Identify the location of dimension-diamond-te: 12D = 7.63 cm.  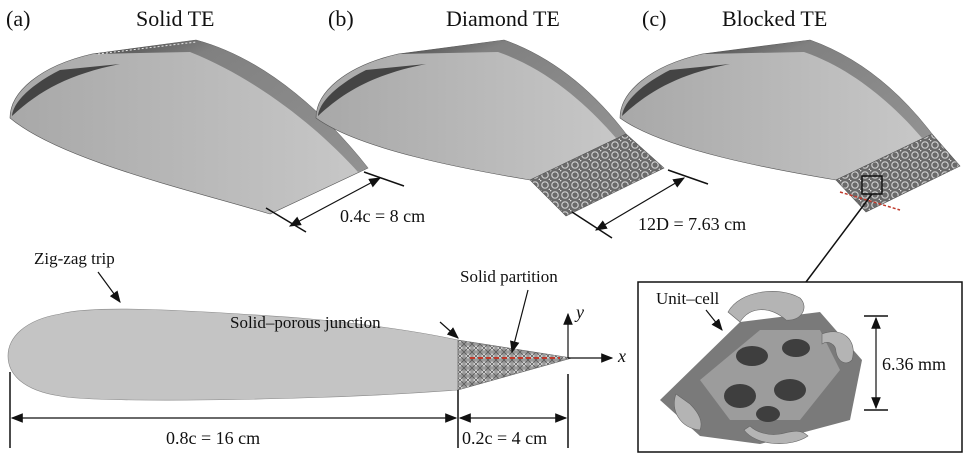
(658, 204).